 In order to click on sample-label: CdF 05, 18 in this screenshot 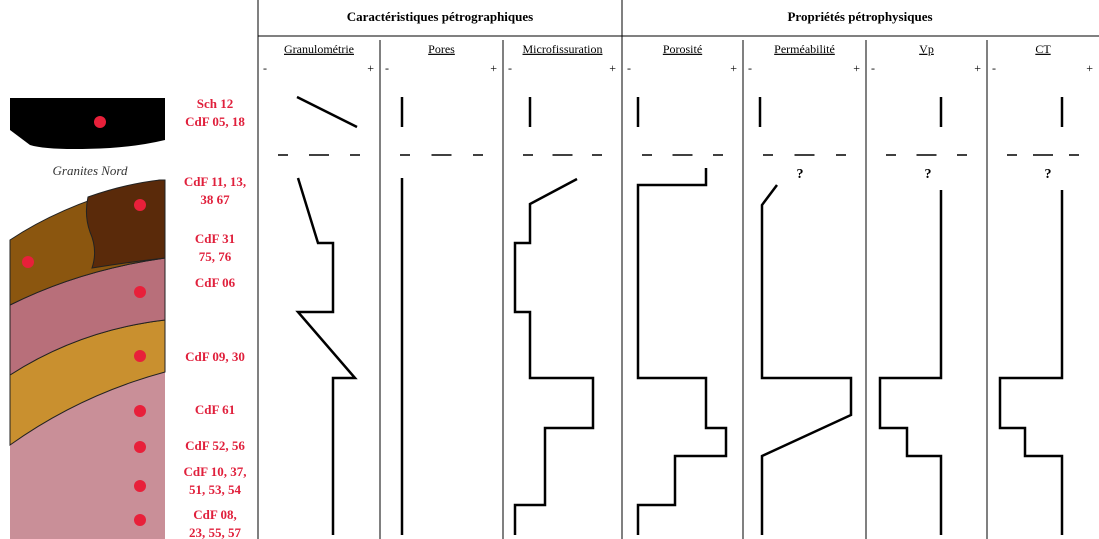, I will do `click(215, 121)`.